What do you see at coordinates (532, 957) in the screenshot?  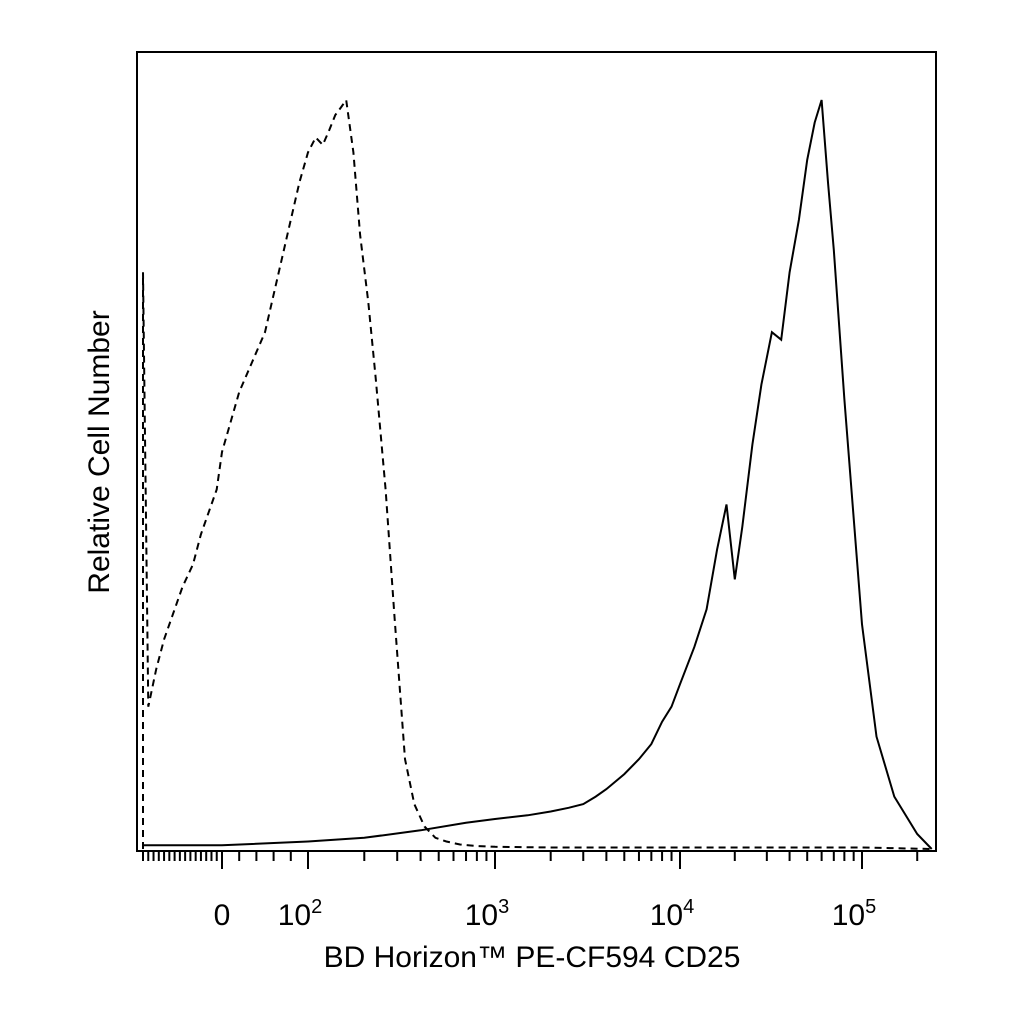 I see `x-axis-label: BD Horizon™ PE-CF594 CD25` at bounding box center [532, 957].